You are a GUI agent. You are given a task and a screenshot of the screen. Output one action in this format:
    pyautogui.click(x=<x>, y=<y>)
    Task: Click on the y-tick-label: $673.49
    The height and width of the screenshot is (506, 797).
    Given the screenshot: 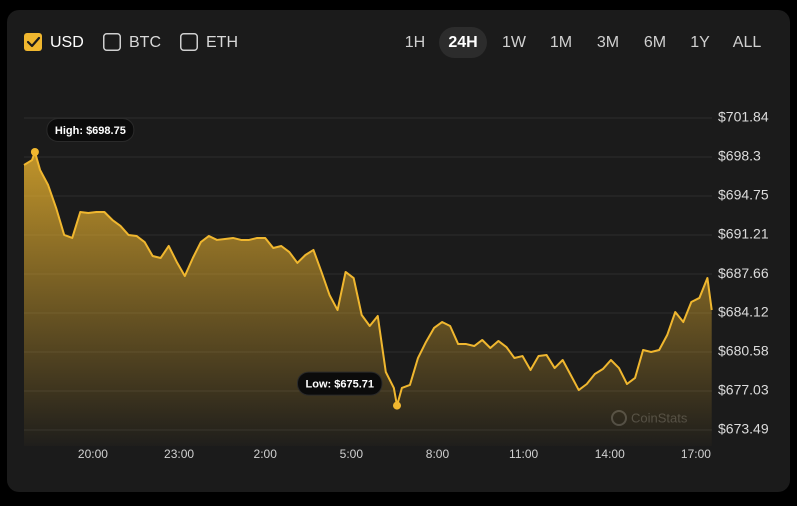 What is the action you would take?
    pyautogui.click(x=743, y=429)
    